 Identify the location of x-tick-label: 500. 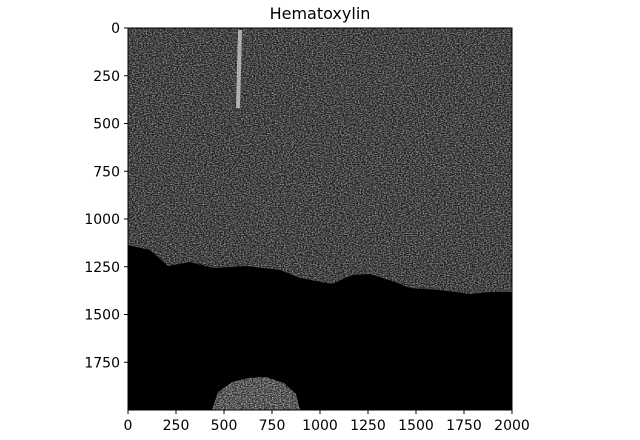
(224, 426).